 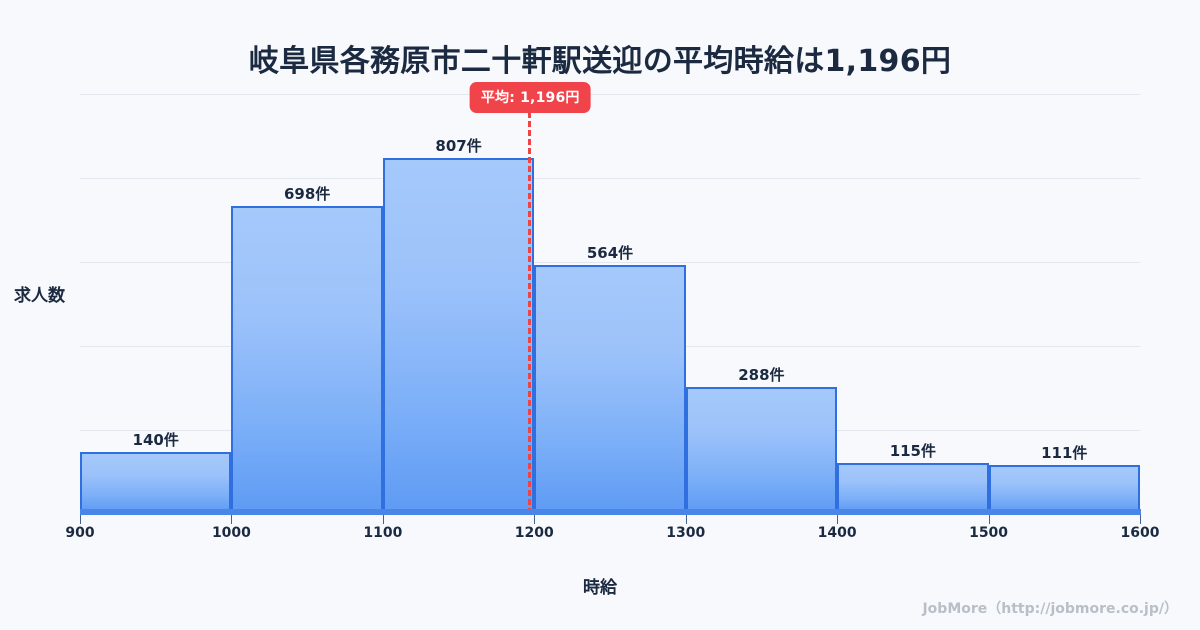 I want to click on x-axis-tick-label: 900, so click(x=80, y=533).